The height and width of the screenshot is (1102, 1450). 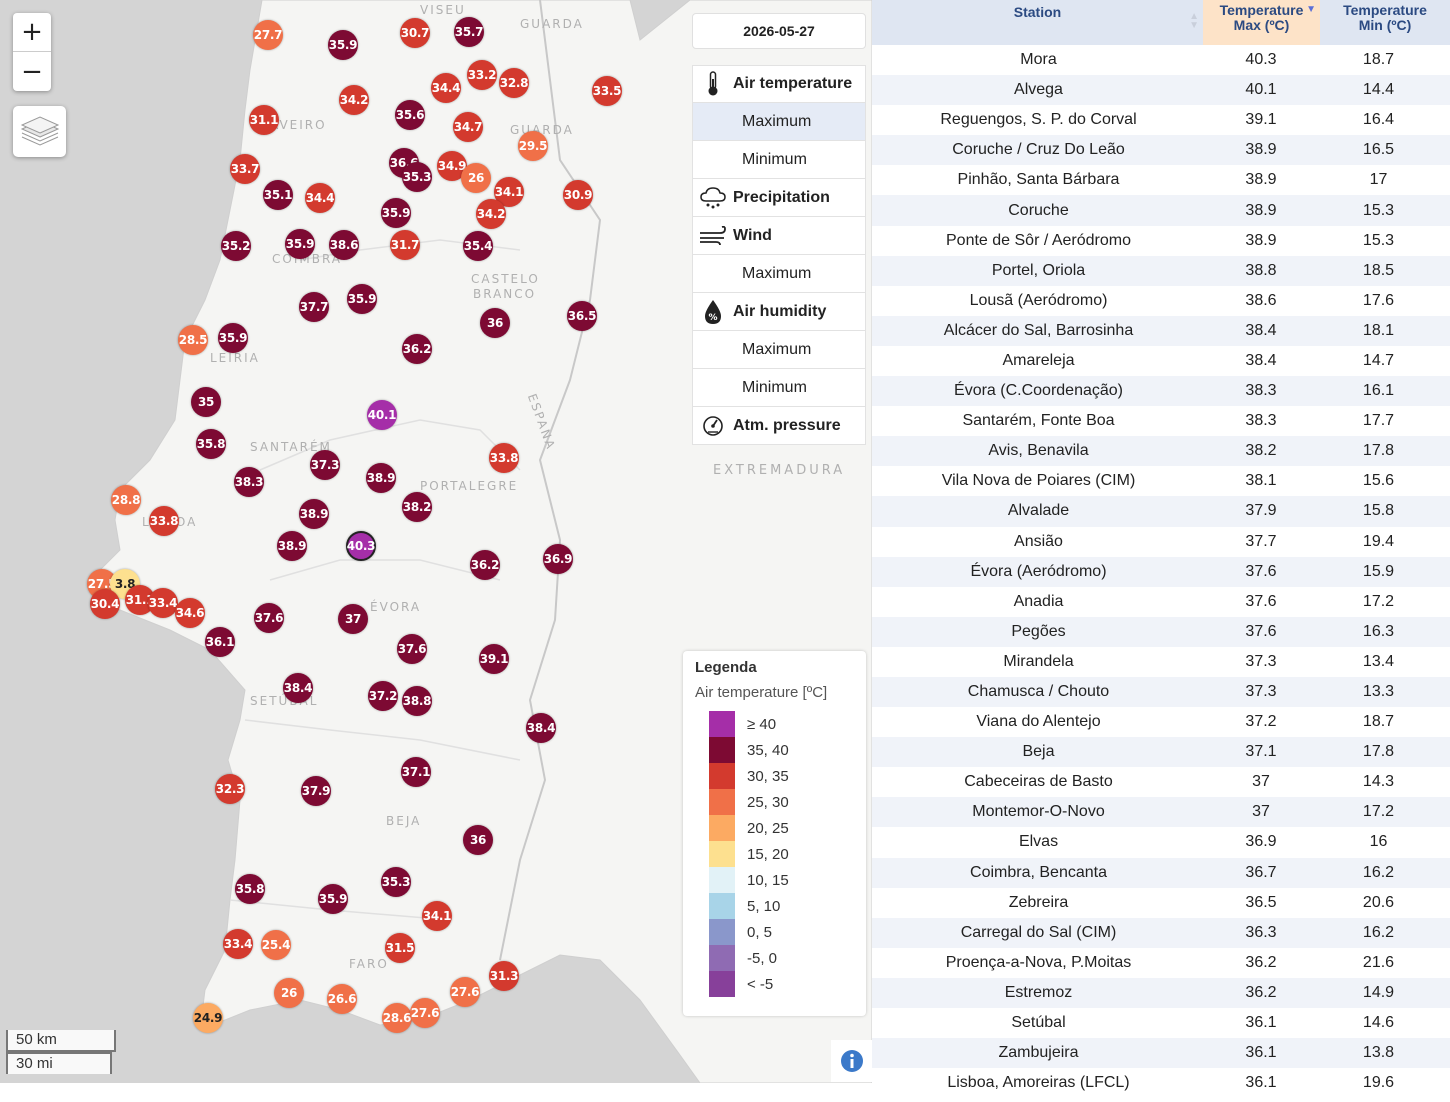 I want to click on station-marker: 28.8, so click(x=126, y=500).